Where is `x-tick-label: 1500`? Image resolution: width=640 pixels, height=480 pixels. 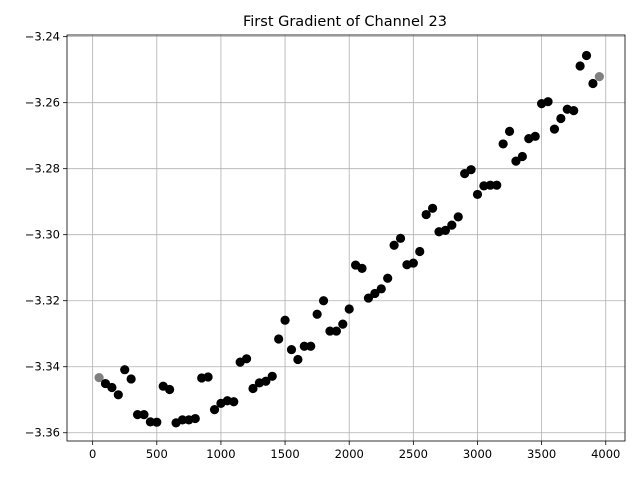 x-tick-label: 1500 is located at coordinates (284, 454).